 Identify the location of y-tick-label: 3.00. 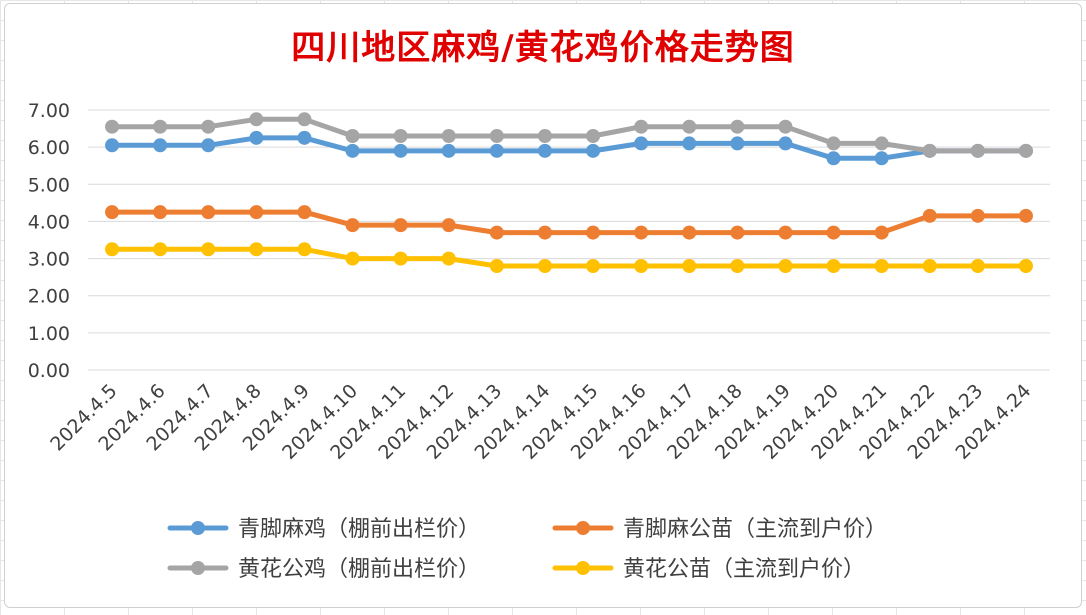
(49, 260).